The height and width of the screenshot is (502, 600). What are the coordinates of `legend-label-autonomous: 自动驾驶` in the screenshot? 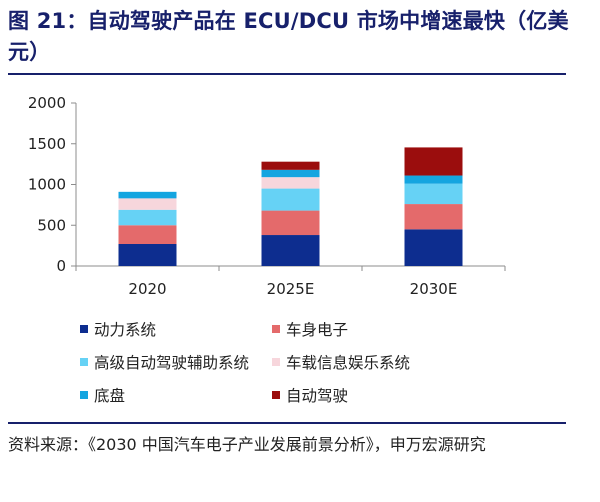 It's located at (317, 396).